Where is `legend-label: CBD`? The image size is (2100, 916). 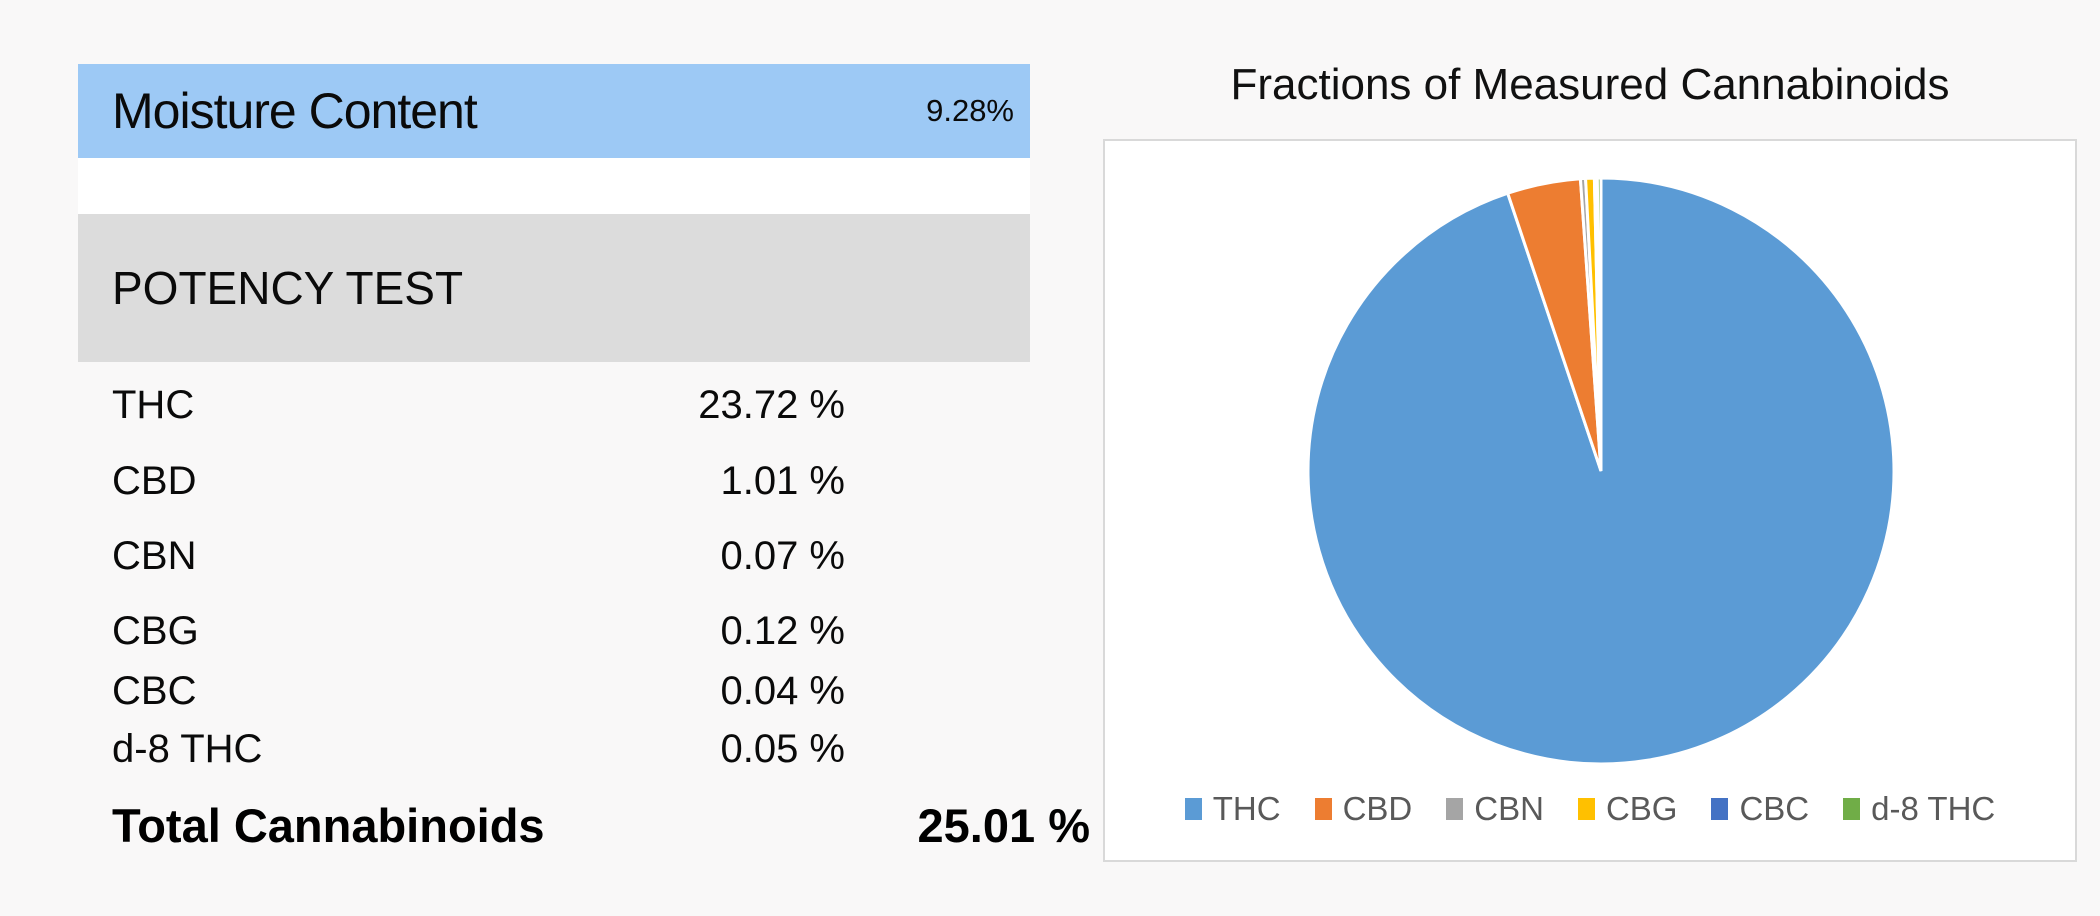 legend-label: CBD is located at coordinates (1377, 808).